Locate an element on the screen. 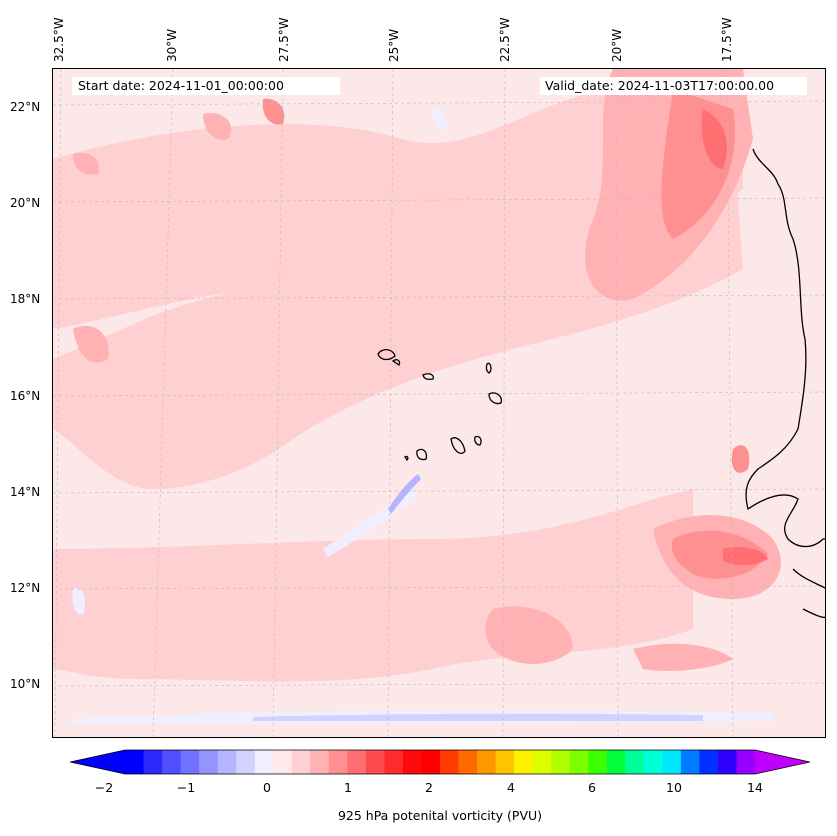 The width and height of the screenshot is (837, 836). colorbar-title: 925 hPa potenital vorticity (PVU) is located at coordinates (440, 815).